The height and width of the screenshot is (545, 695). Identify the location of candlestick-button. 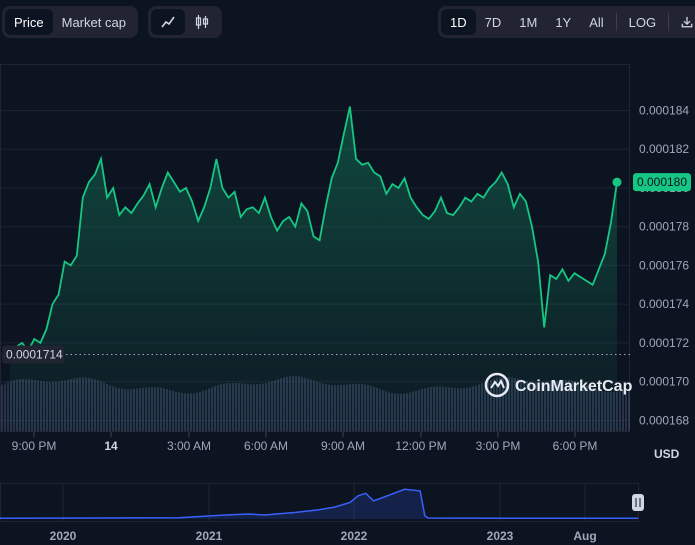
(202, 22).